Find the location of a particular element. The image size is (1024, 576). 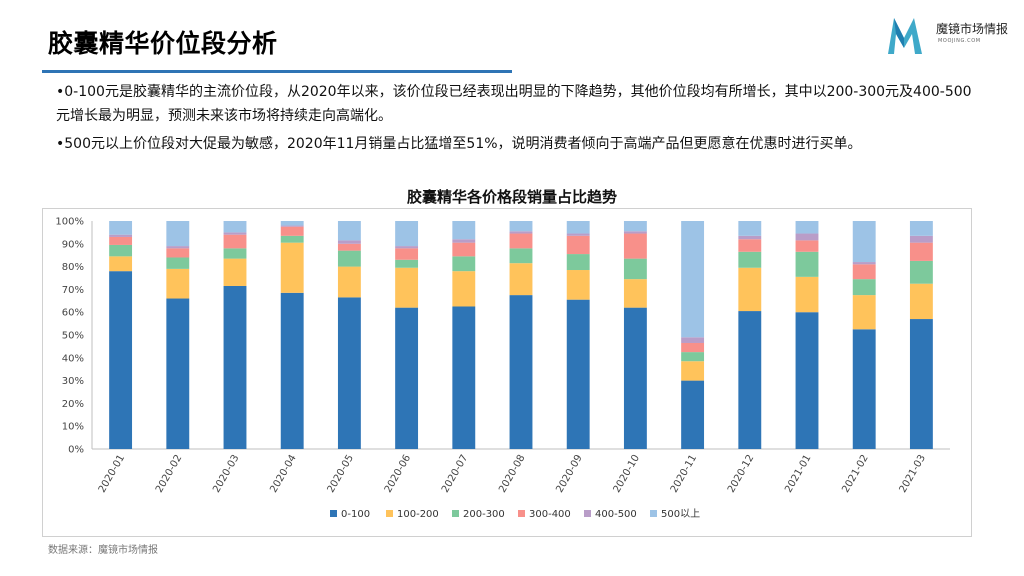

logo-text: 魔镜市场情报 is located at coordinates (972, 29).